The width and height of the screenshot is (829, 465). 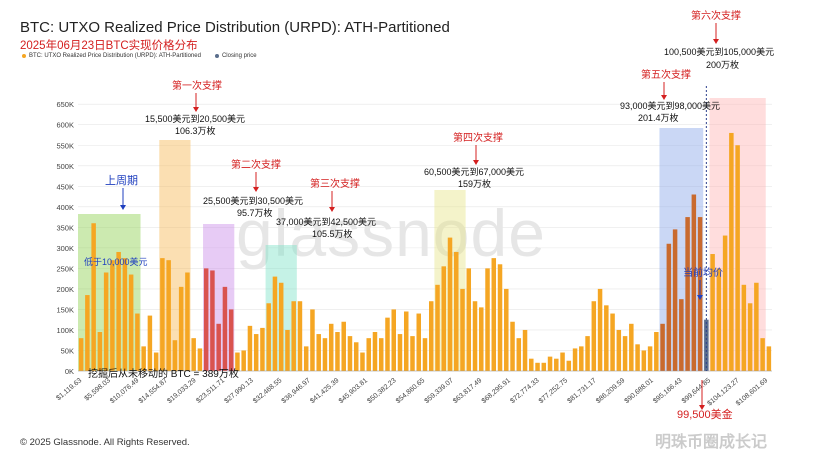 What do you see at coordinates (210, 391) in the screenshot?
I see `x-tick-label: $23,511.71` at bounding box center [210, 391].